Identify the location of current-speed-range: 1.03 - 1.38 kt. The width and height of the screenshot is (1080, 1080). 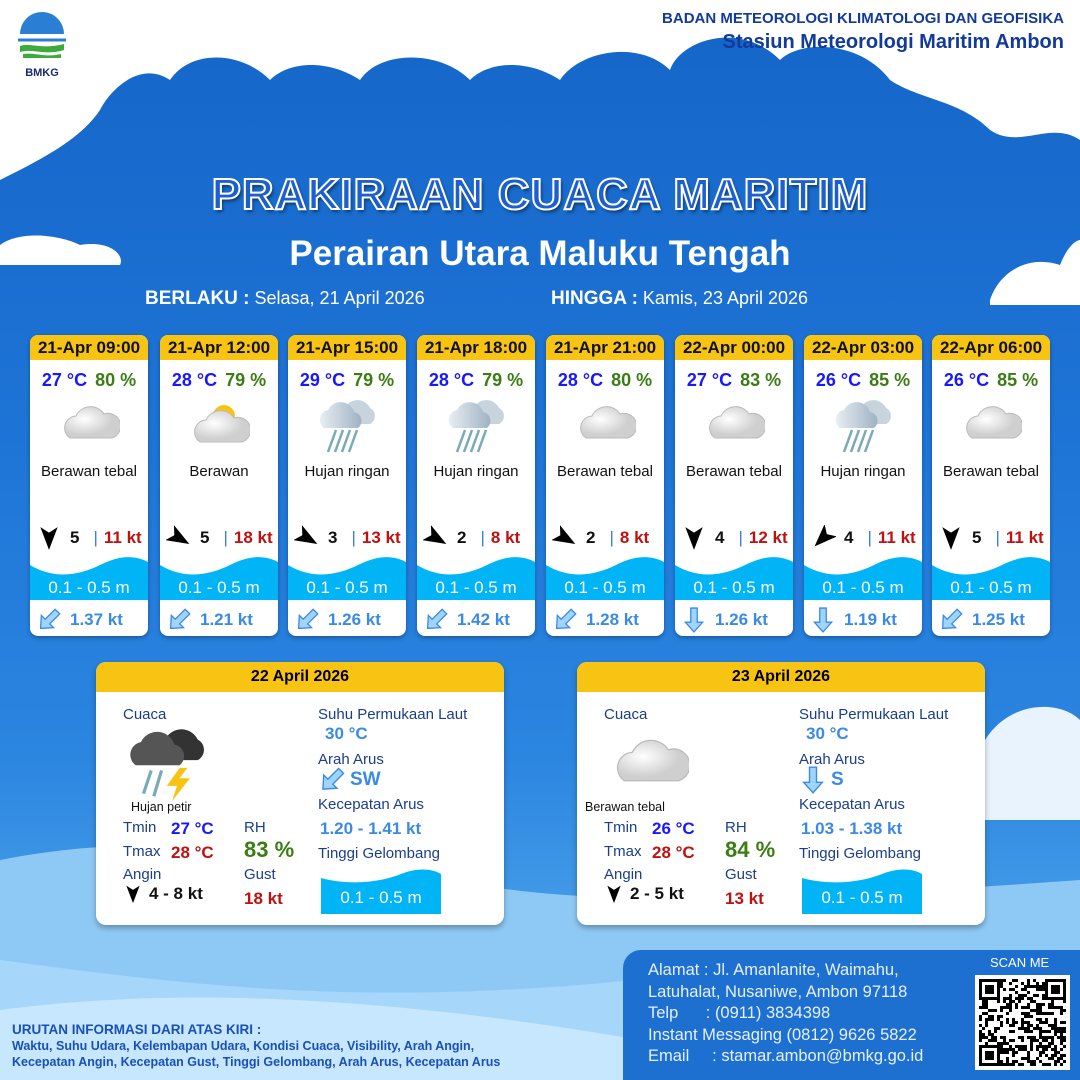
(852, 828).